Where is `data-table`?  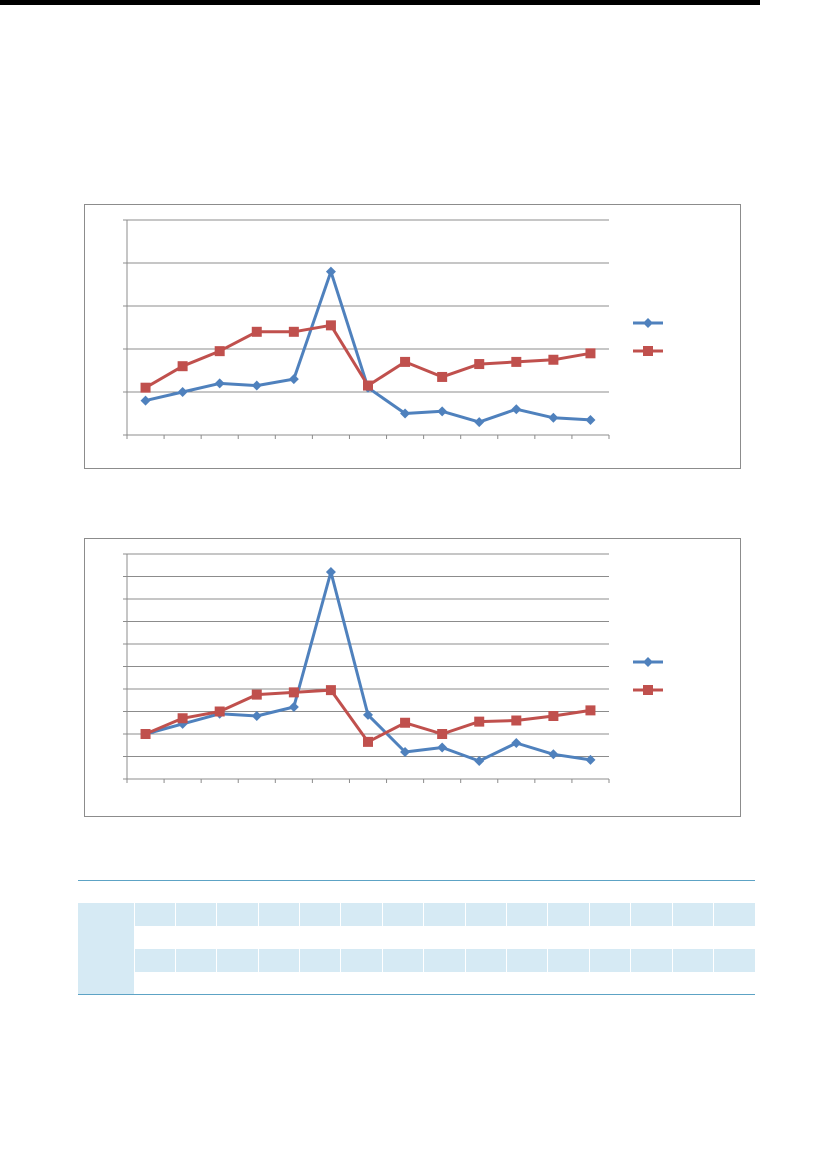 data-table is located at coordinates (416, 937).